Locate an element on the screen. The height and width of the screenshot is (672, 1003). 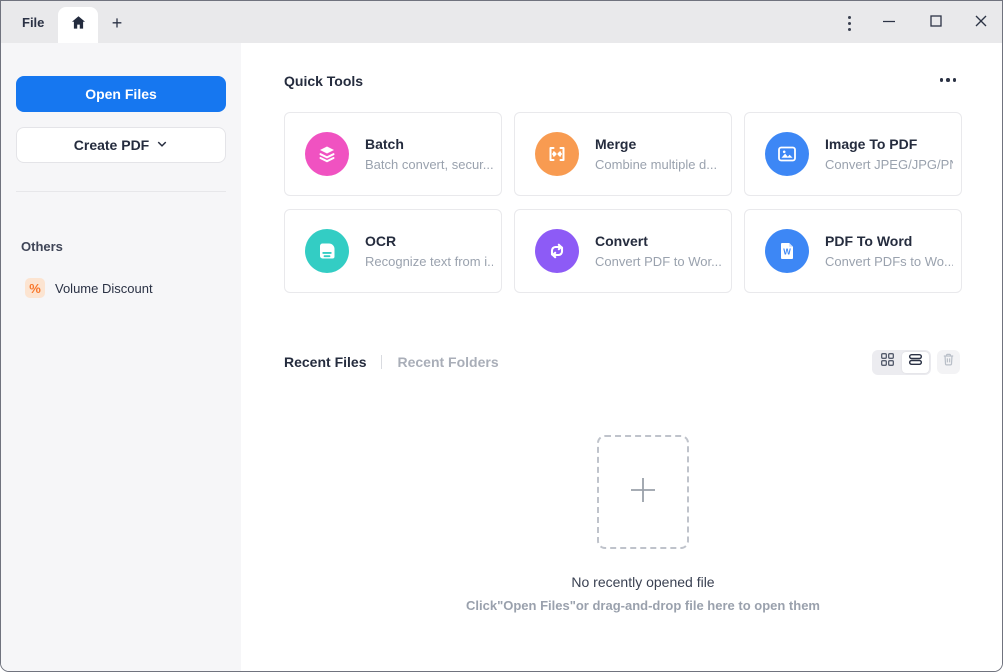
sidebar-item-volume-discount: % Volume Discount is located at coordinates (121, 288).